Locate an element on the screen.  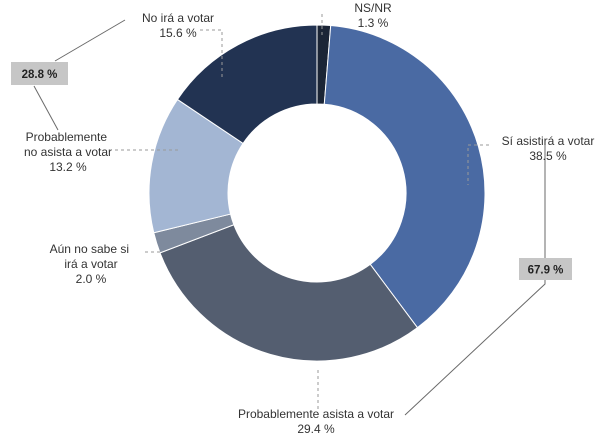
leader-no-ira is located at coordinates (211, 54).